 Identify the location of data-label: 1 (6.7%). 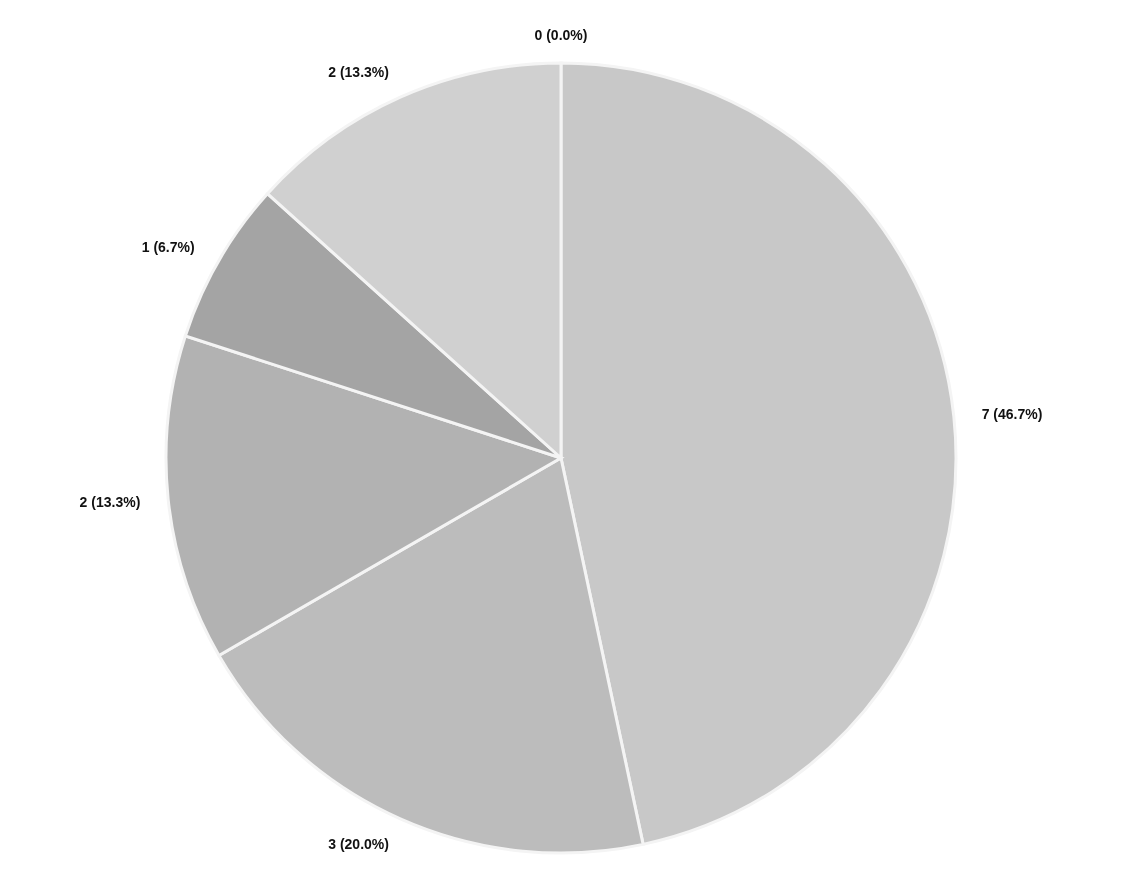
(168, 246).